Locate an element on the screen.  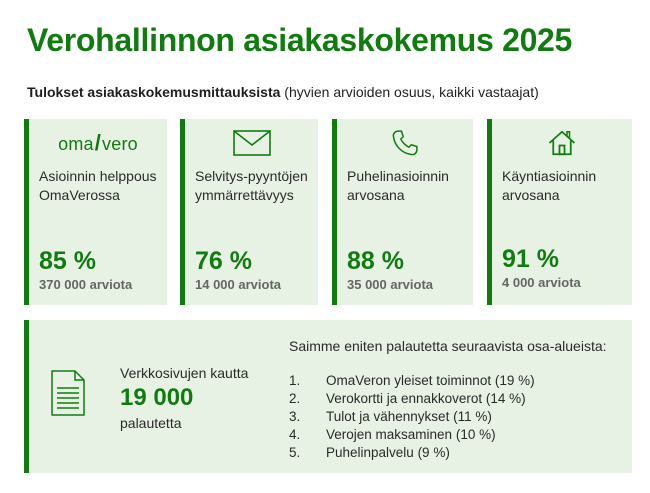
list-item: 5. Puhelinpalvelu (9 %) is located at coordinates (412, 453).